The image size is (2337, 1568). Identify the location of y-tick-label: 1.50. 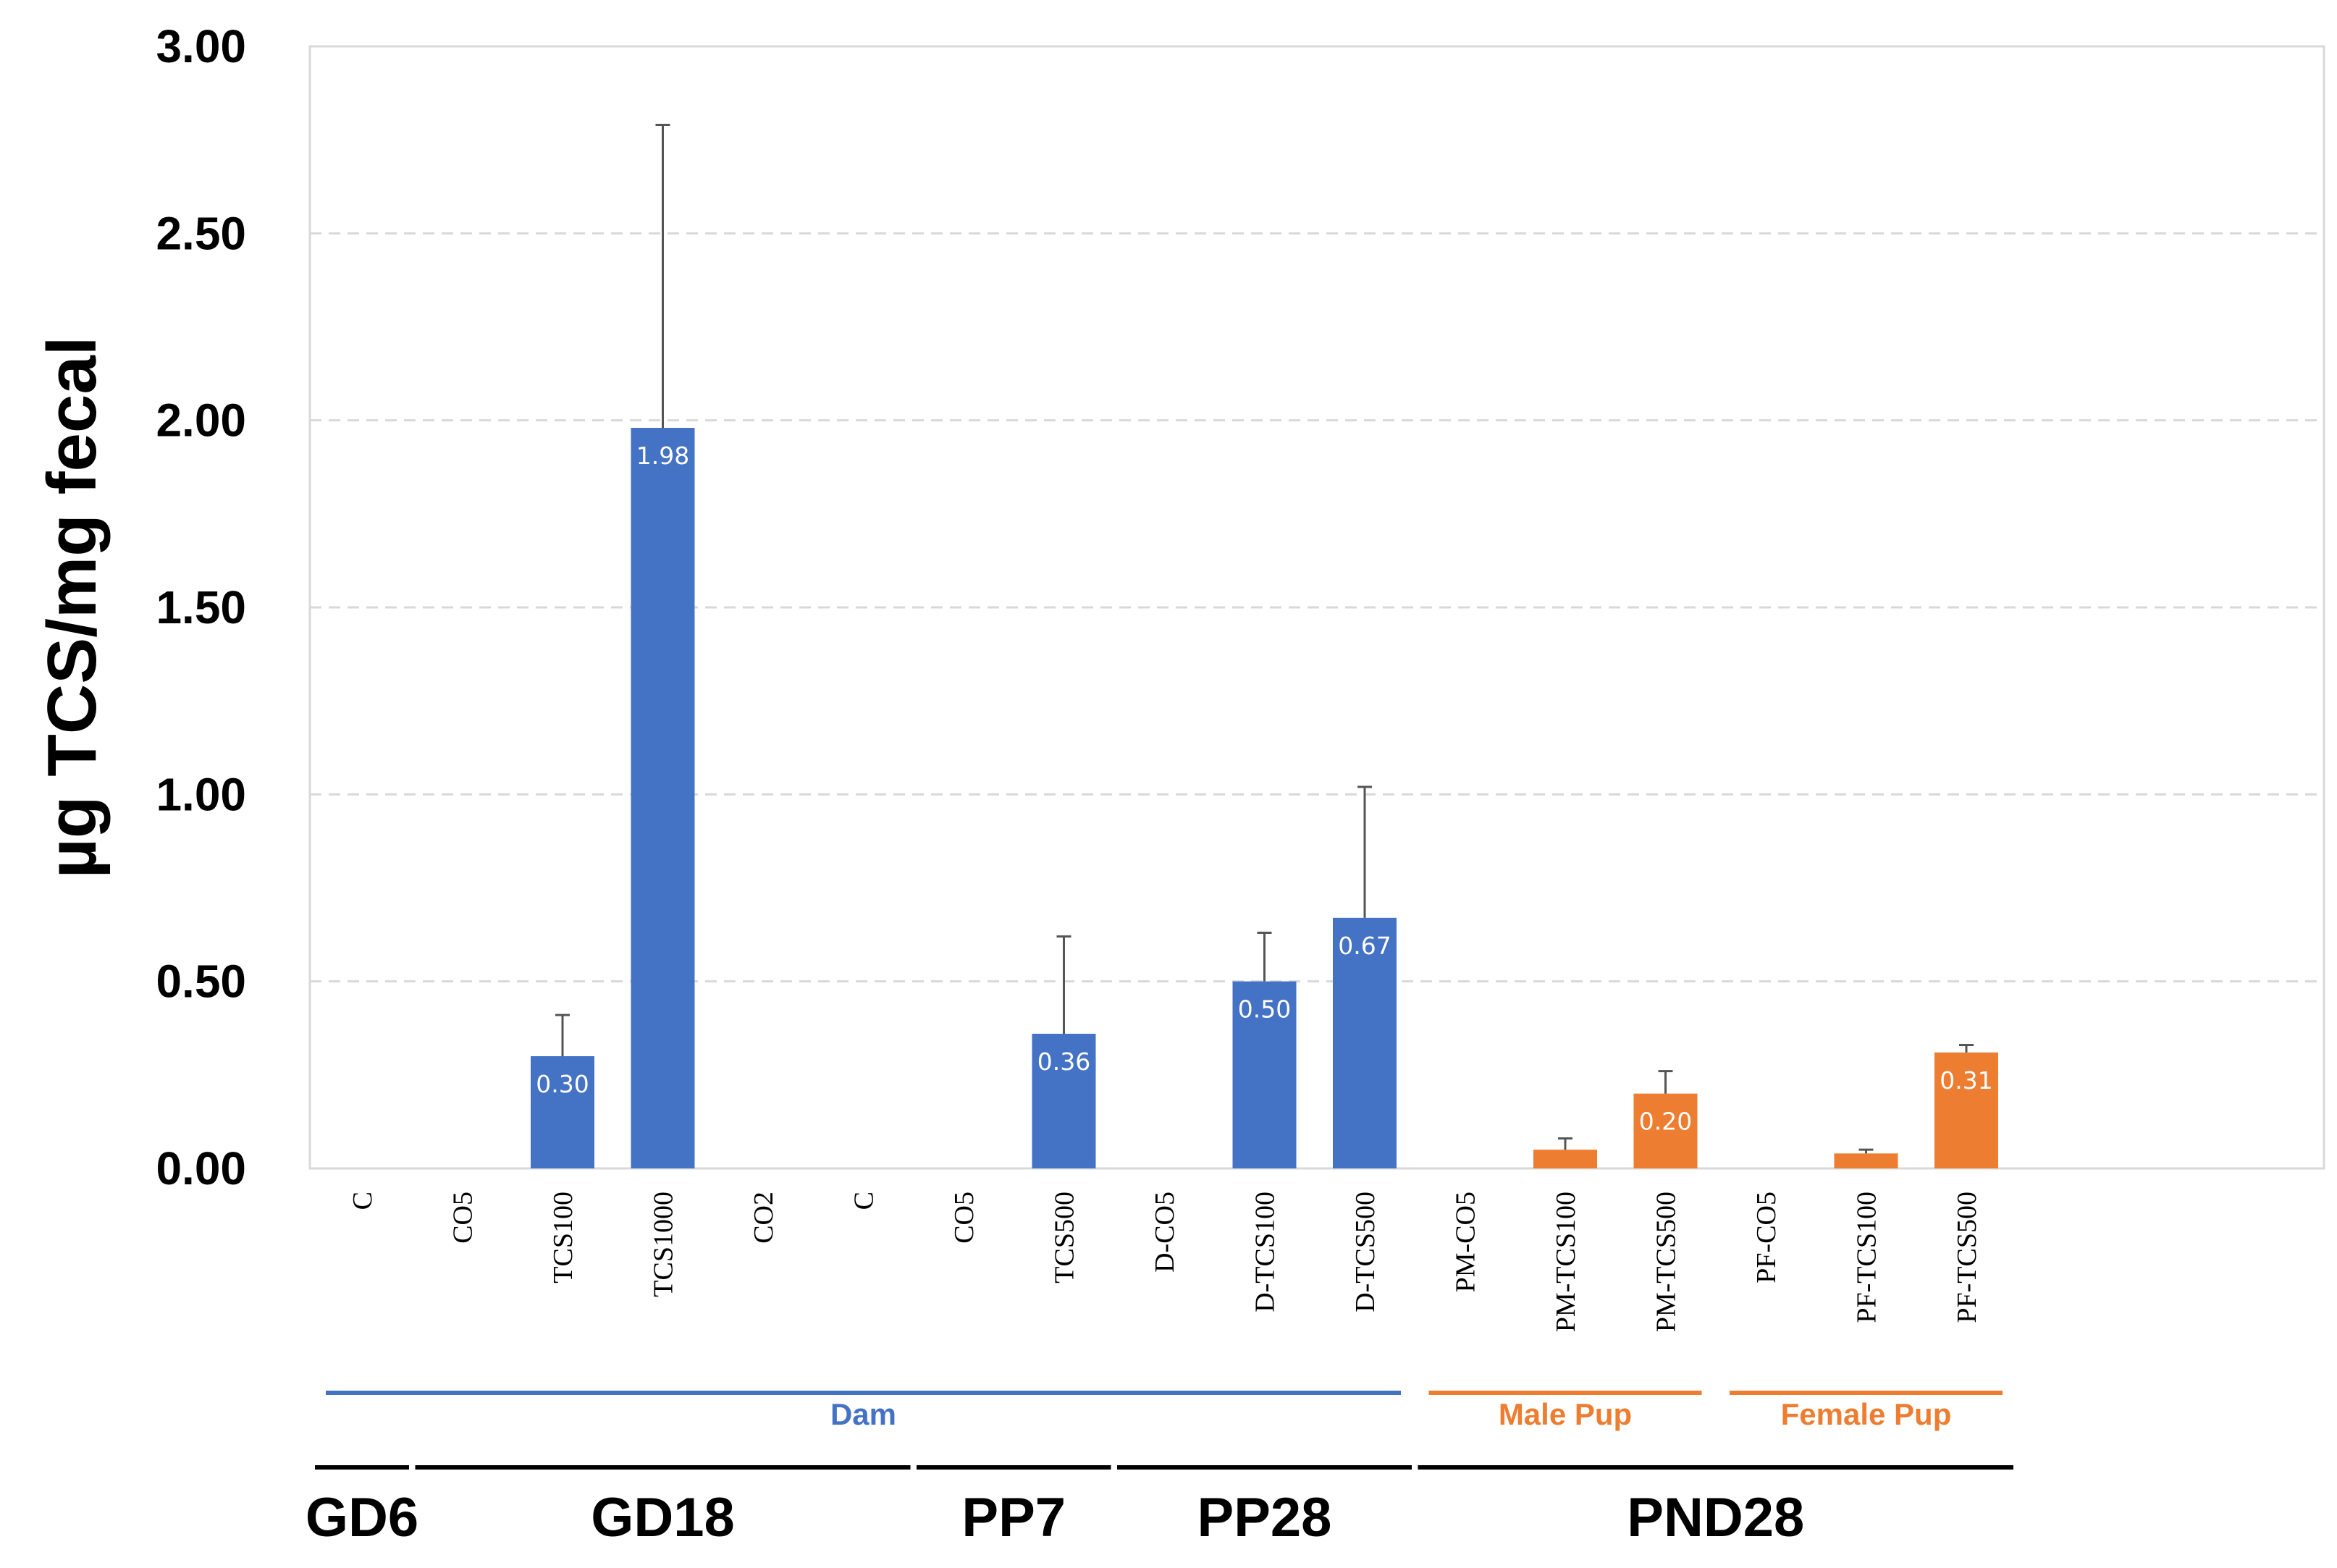
(201, 607).